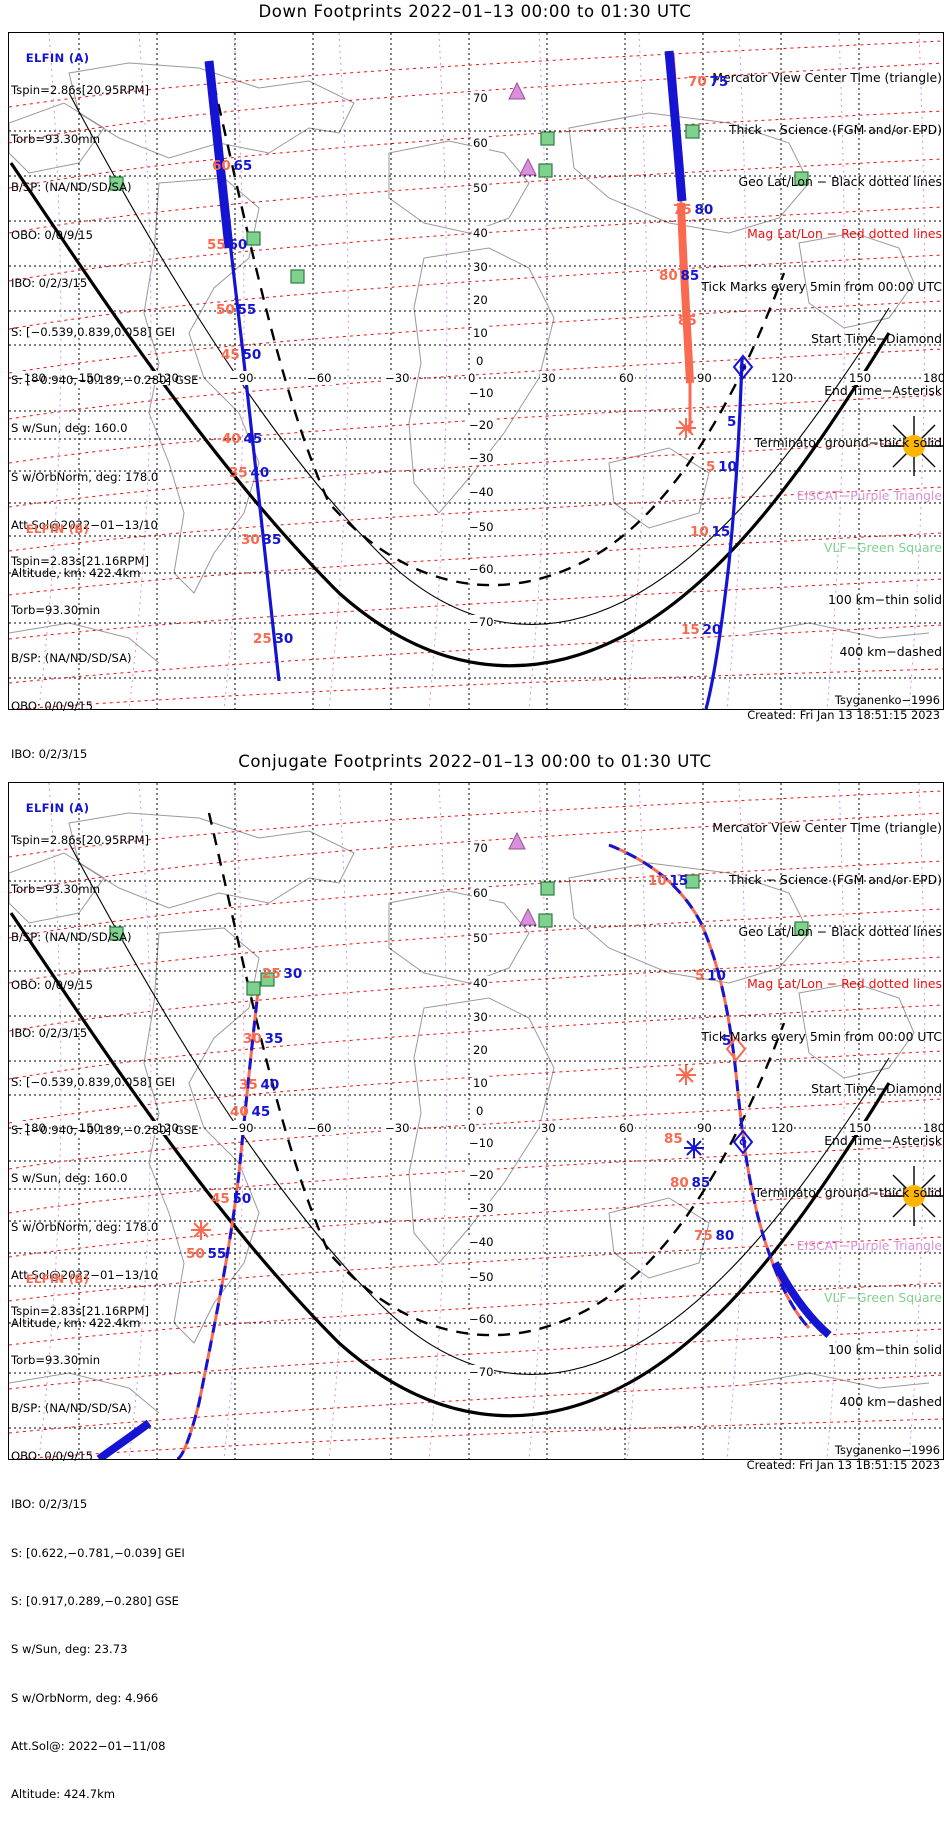 Image resolution: width=950 pixels, height=1834 pixels. I want to click on lon-tick--60-2: −60, so click(319, 1128).